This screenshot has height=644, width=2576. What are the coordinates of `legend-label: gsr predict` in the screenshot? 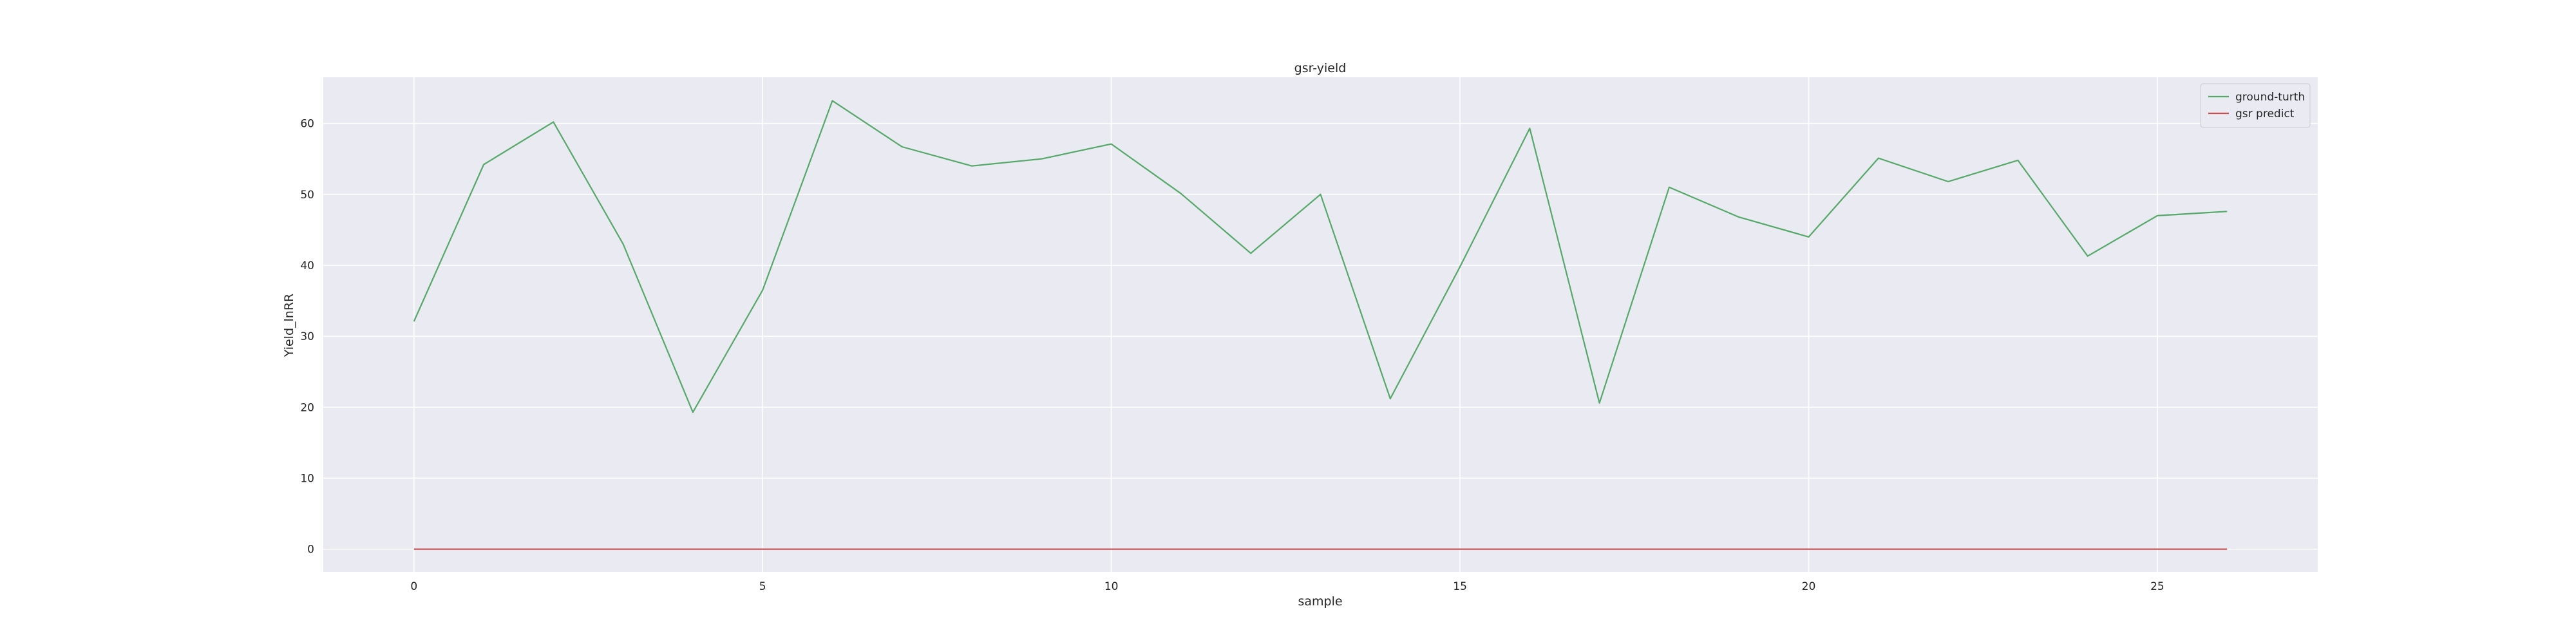 It's located at (2265, 114).